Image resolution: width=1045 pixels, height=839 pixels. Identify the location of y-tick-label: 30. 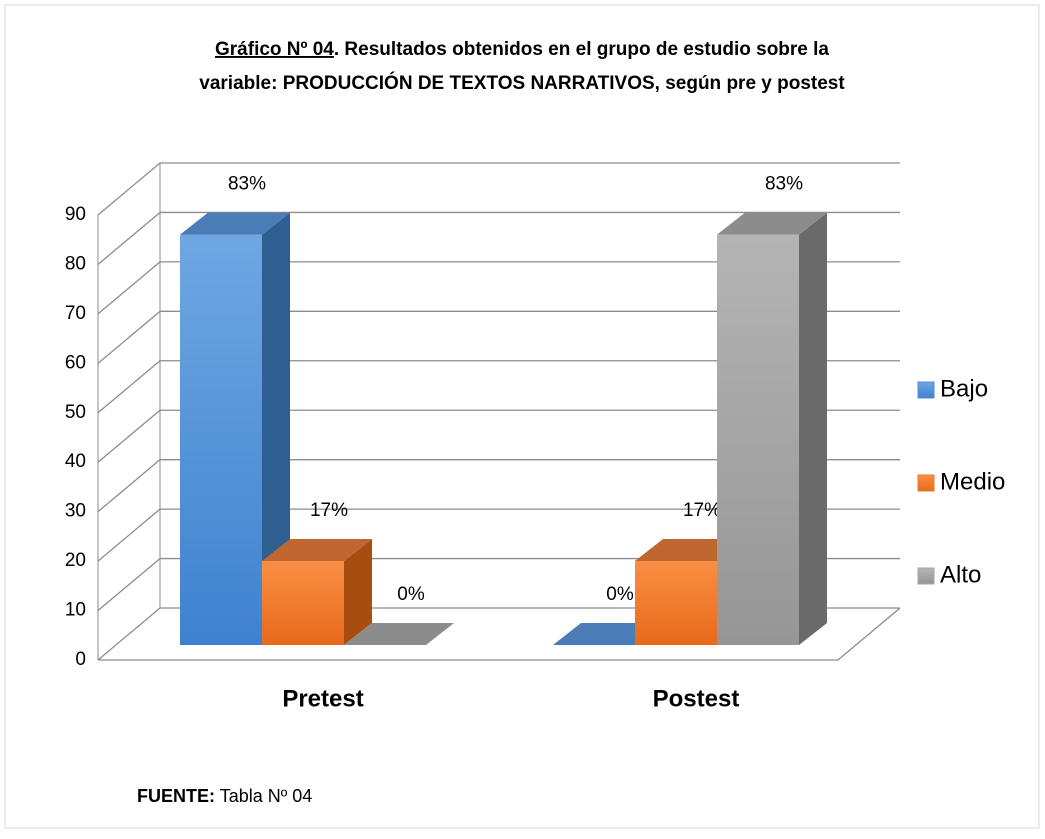
(75, 511).